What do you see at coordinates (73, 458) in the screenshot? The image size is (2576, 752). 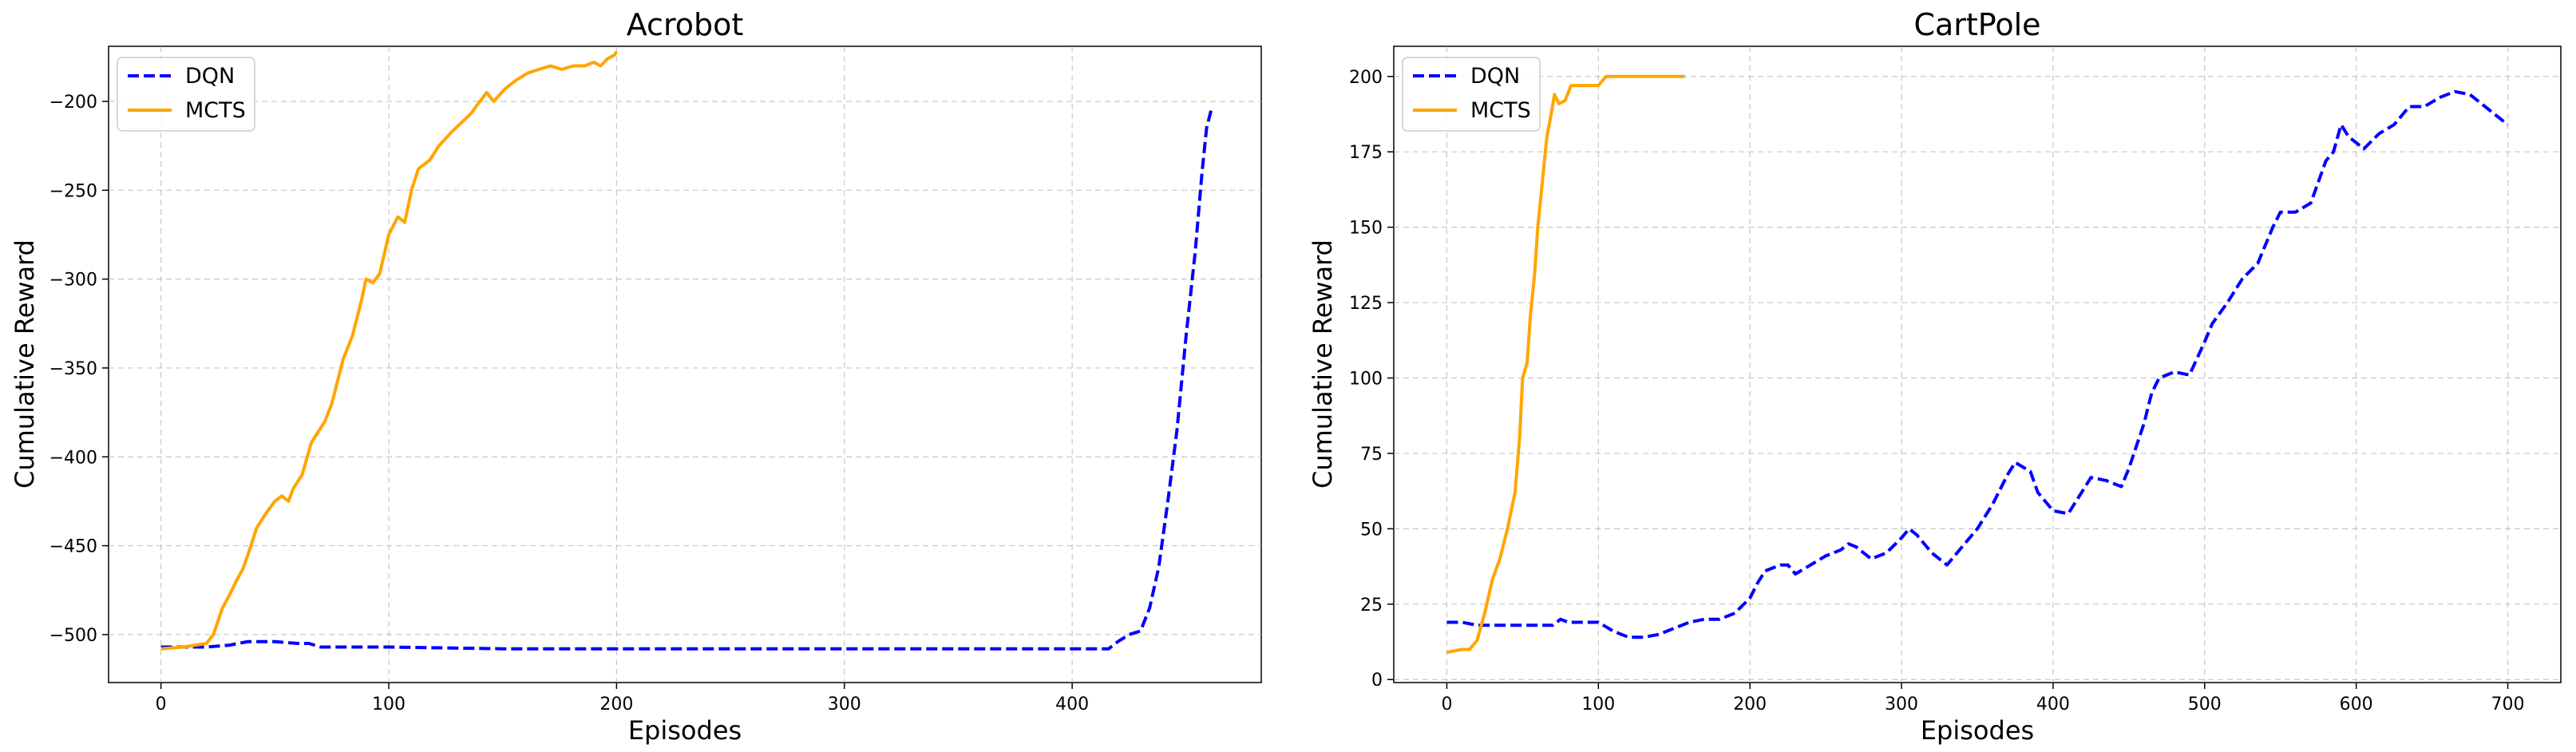 I see `acrobot-y-tick-label: −400` at bounding box center [73, 458].